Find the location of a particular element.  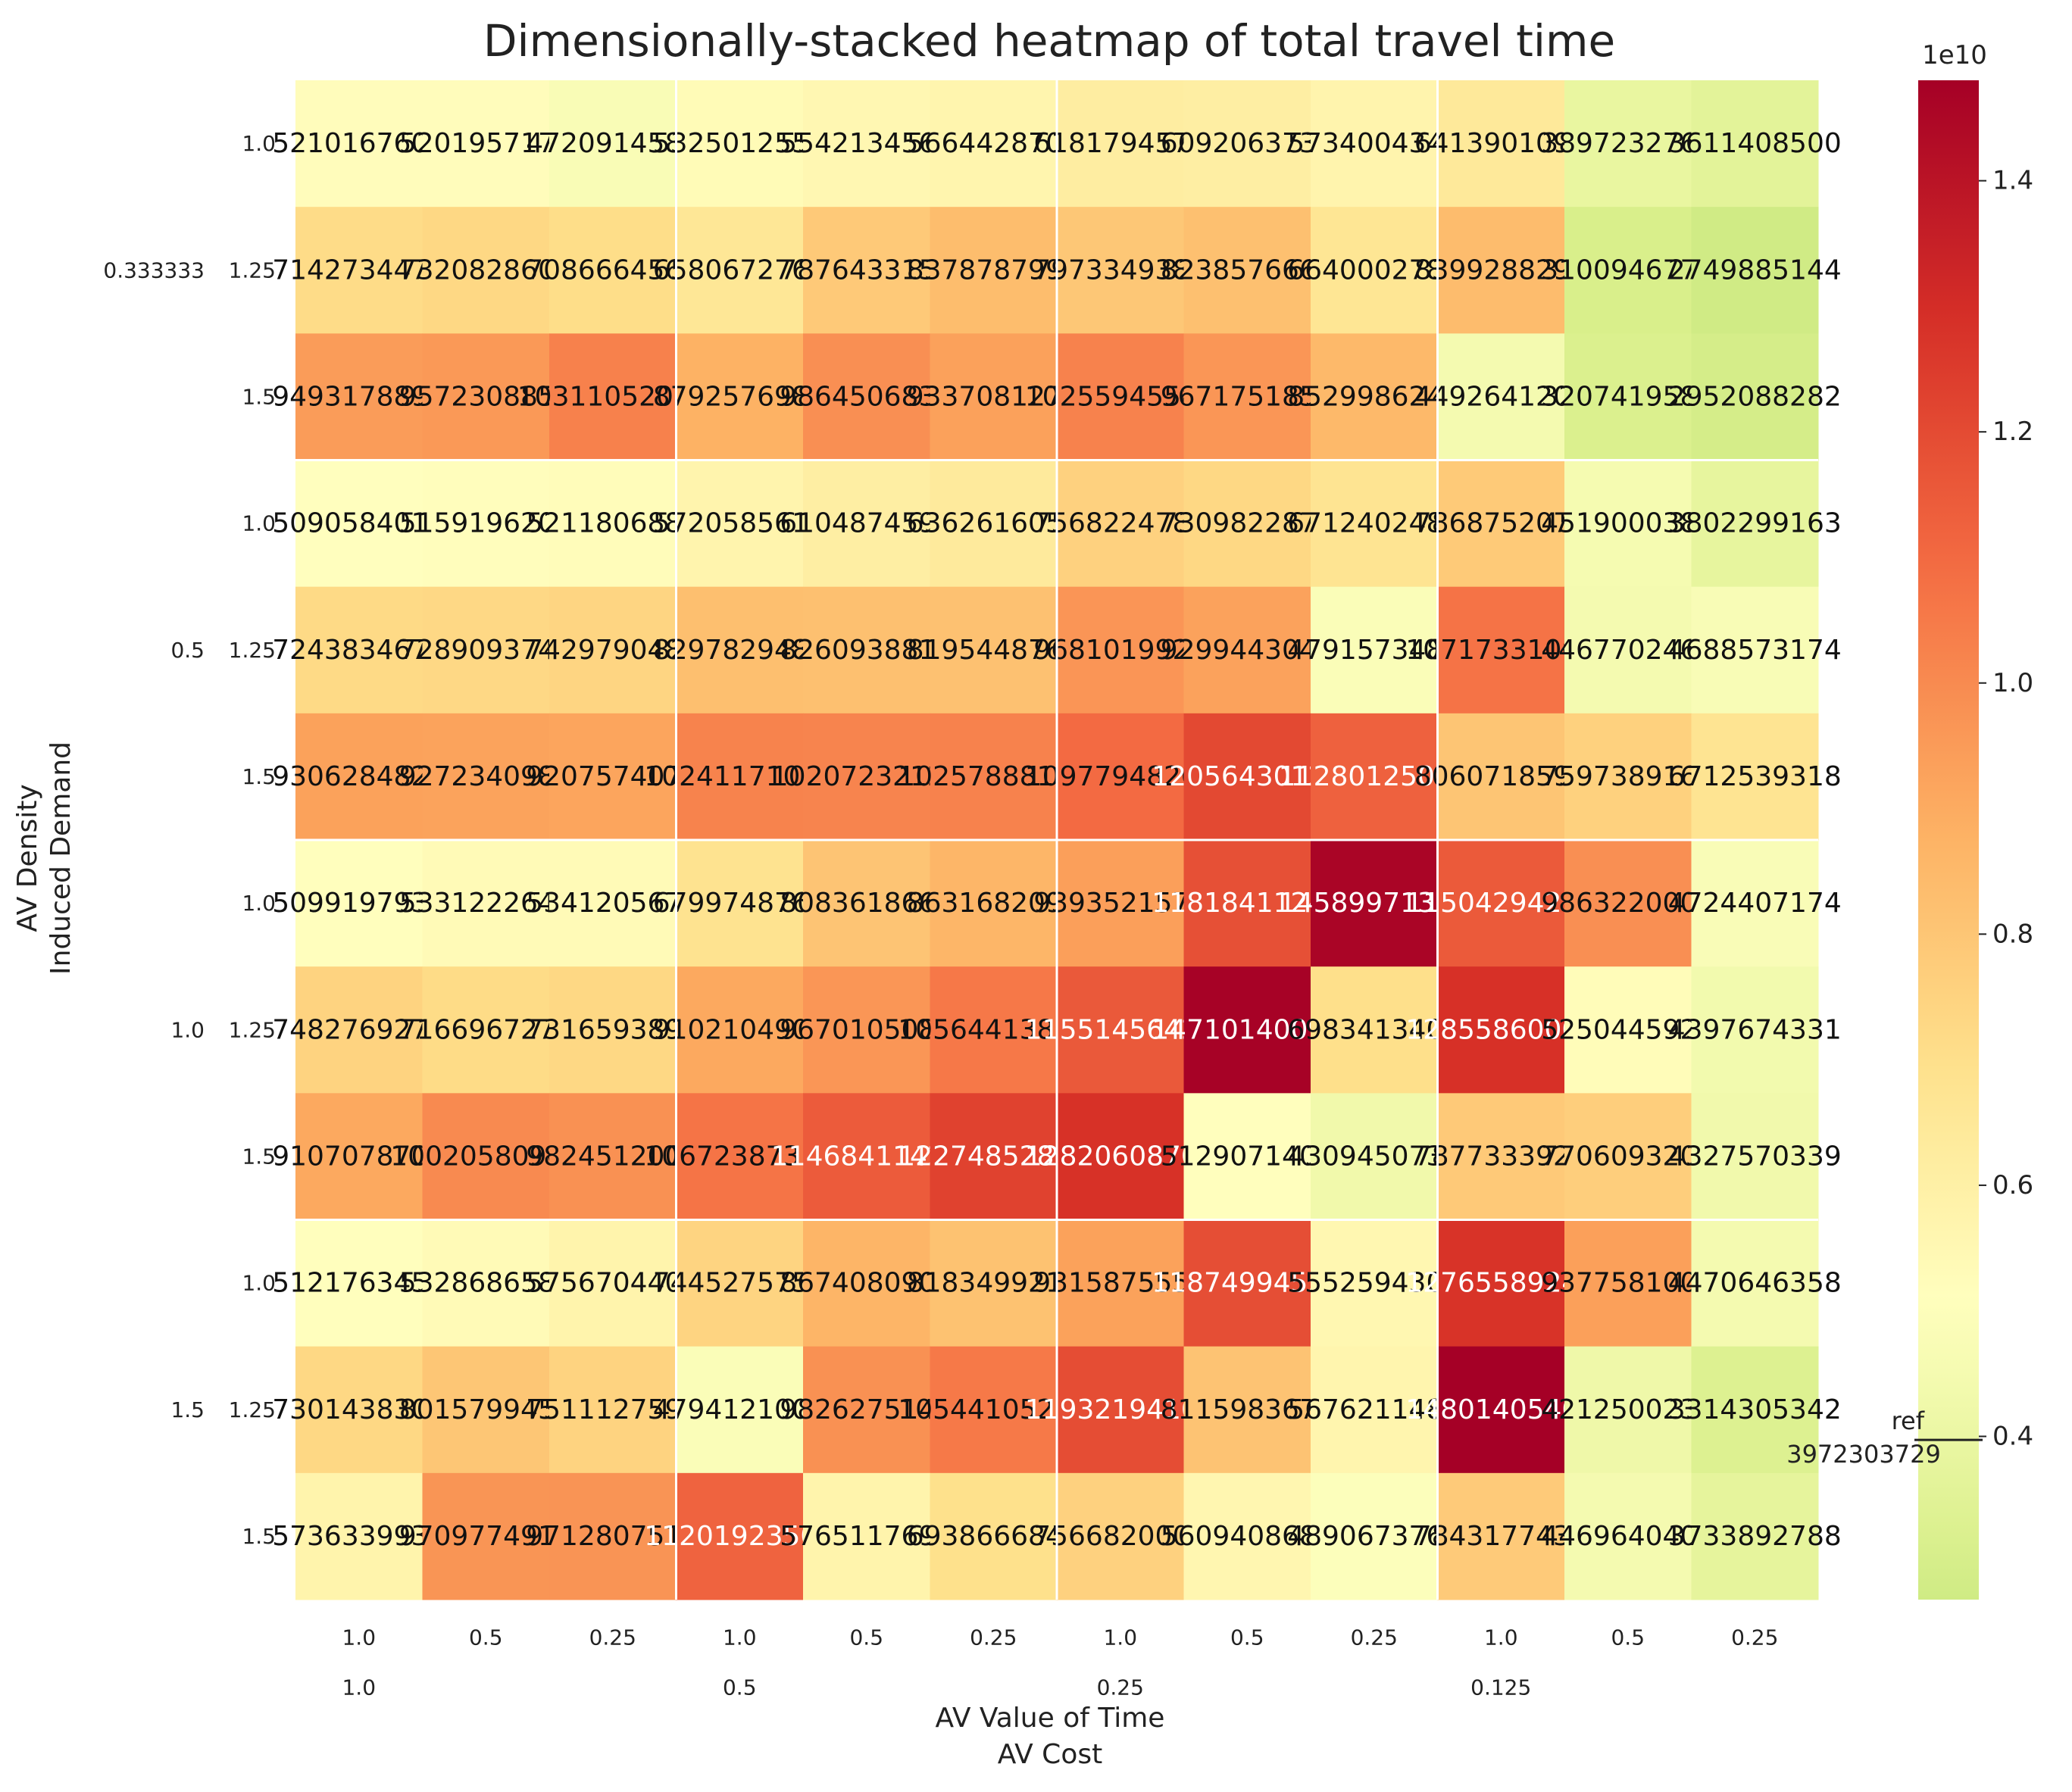

cell-value-label: 2952088282 is located at coordinates (1755, 396).